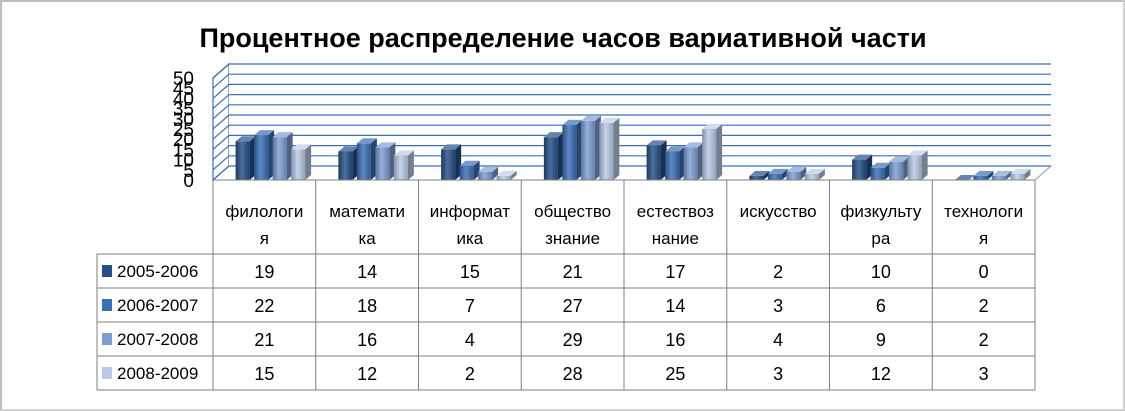 The height and width of the screenshot is (411, 1125). Describe the element at coordinates (573, 306) in the screenshot. I see `table-cell-value: 27` at that location.